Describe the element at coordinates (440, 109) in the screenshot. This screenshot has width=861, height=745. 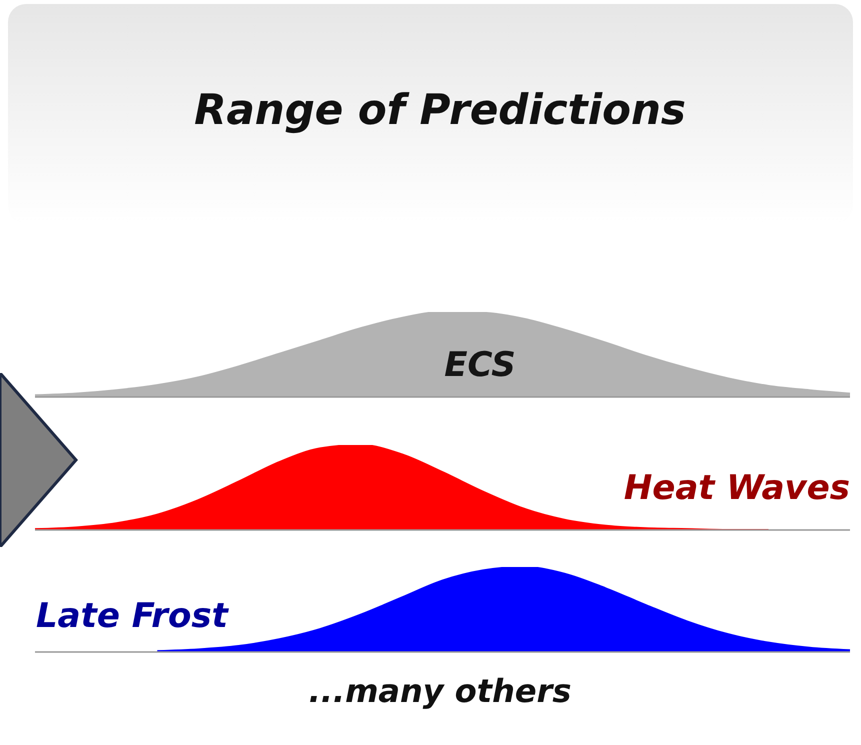
I see `chart-title: Range of Predictions` at that location.